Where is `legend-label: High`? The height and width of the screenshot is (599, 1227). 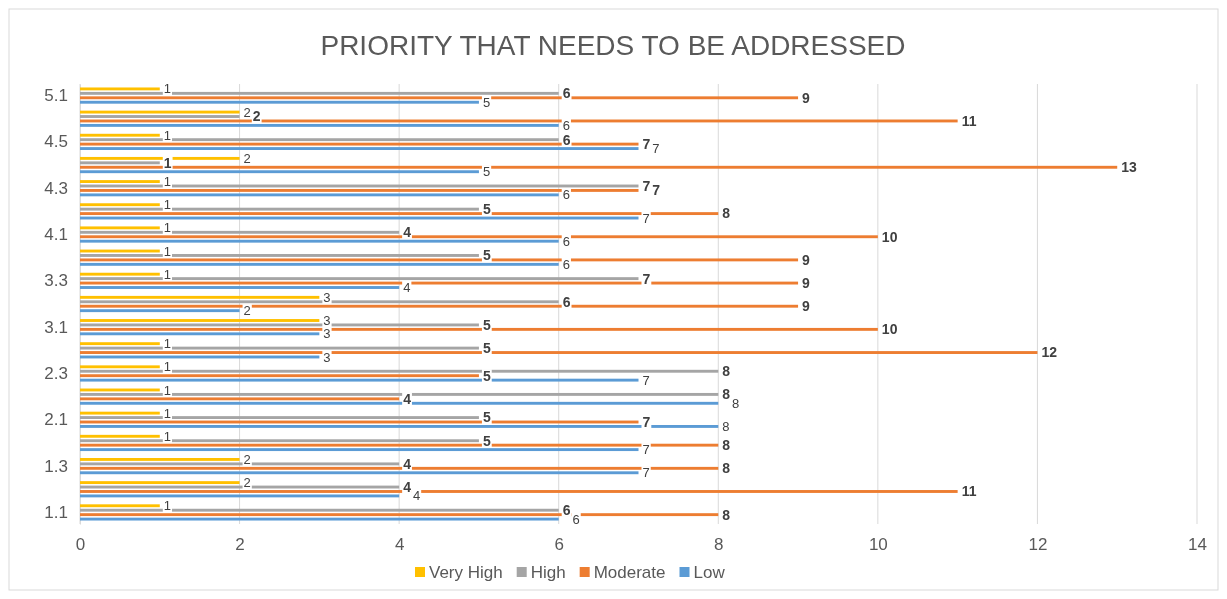 legend-label: High is located at coordinates (548, 572).